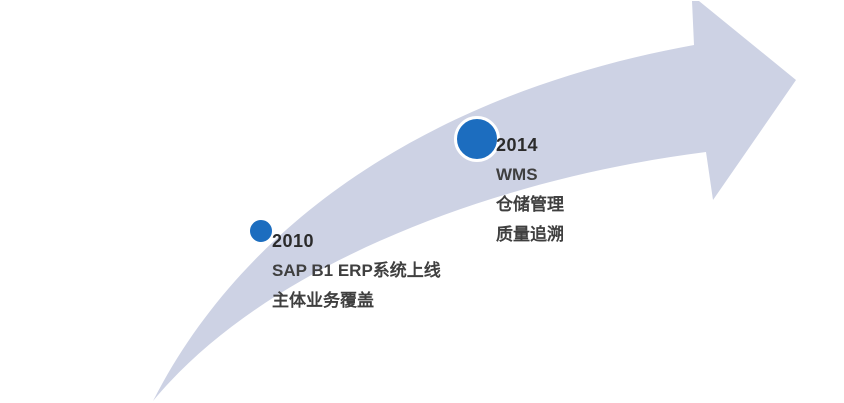 Image resolution: width=844 pixels, height=403 pixels. I want to click on milestone-description-line: 主体业务覆盖, so click(323, 300).